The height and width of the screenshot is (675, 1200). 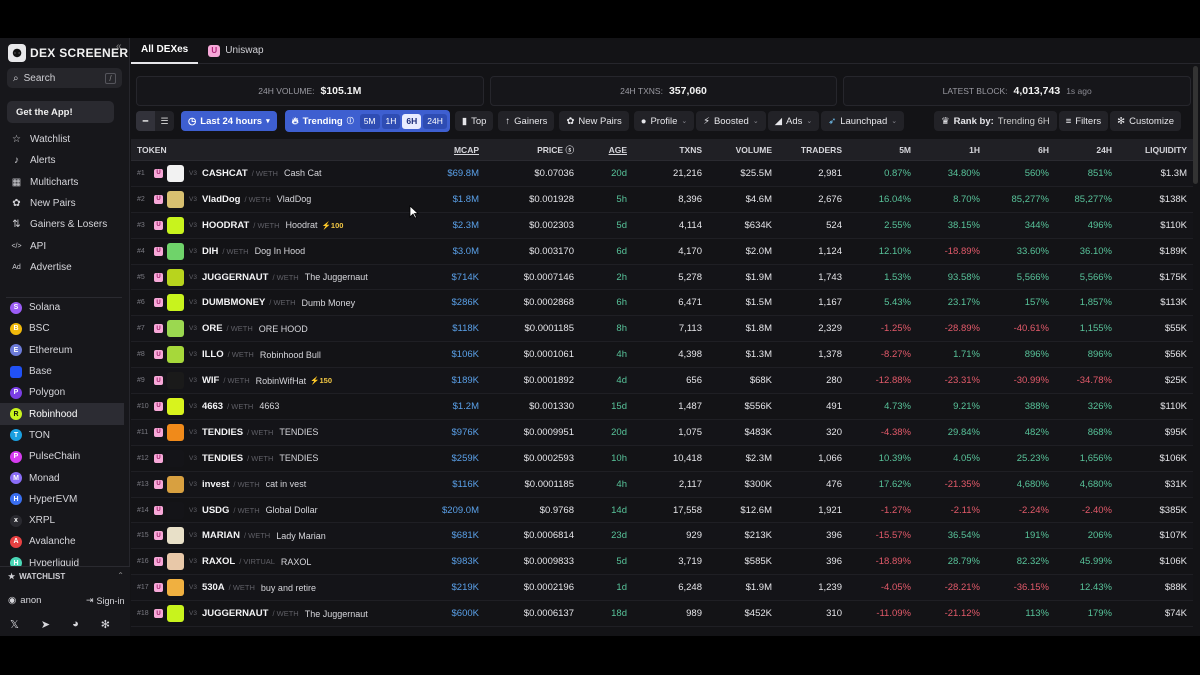 What do you see at coordinates (62, 371) in the screenshot?
I see `chain-item-base: Base` at bounding box center [62, 371].